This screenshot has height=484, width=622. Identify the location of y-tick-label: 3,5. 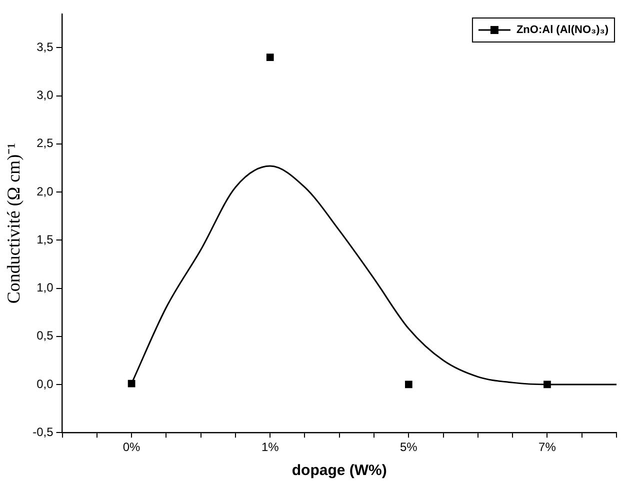
(45, 47).